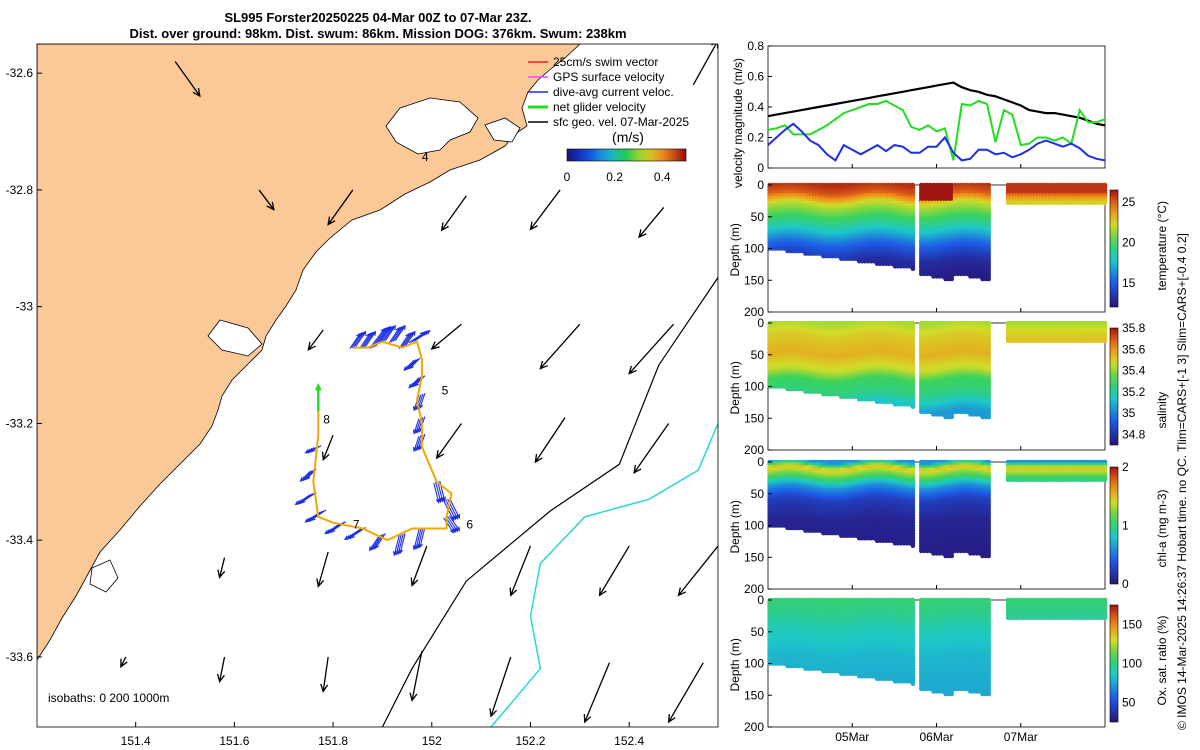 This screenshot has width=1200, height=750. I want to click on section-ytick-label: 0, so click(760, 185).